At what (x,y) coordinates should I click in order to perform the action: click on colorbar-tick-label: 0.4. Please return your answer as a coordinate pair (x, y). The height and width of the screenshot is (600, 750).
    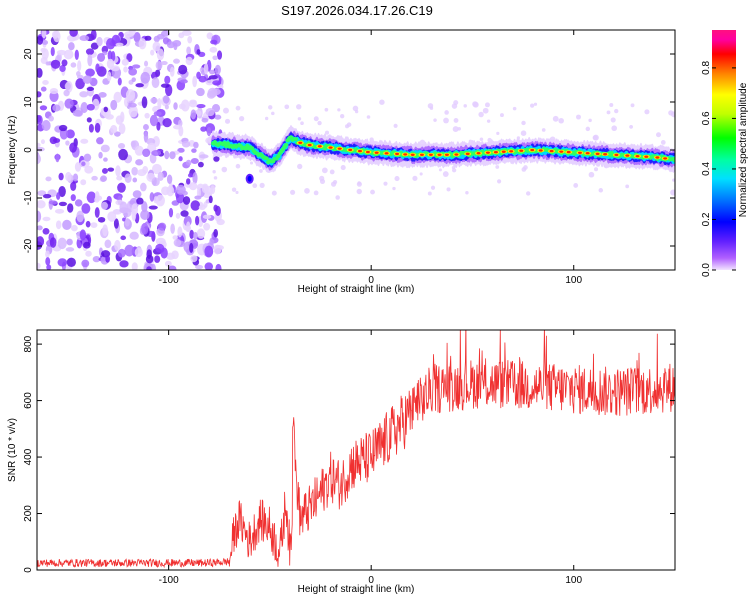
    Looking at the image, I should click on (706, 169).